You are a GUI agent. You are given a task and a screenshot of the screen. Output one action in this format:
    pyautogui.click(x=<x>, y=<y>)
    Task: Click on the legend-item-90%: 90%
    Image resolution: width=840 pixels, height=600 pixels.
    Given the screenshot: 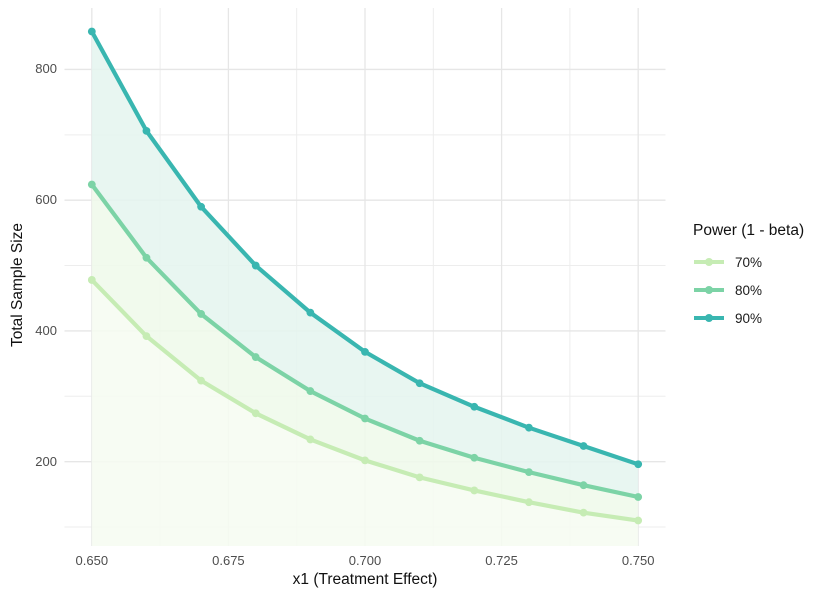 What is the action you would take?
    pyautogui.click(x=748, y=318)
    